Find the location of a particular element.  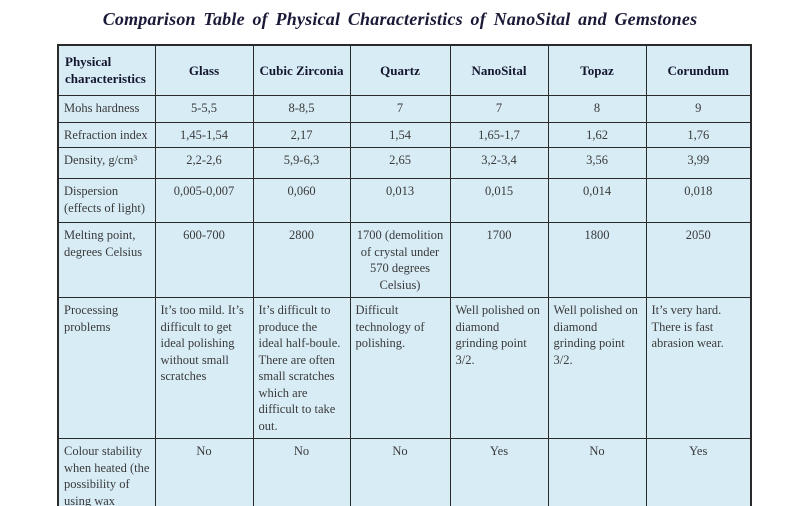

table-cell: 3,99 is located at coordinates (698, 163).